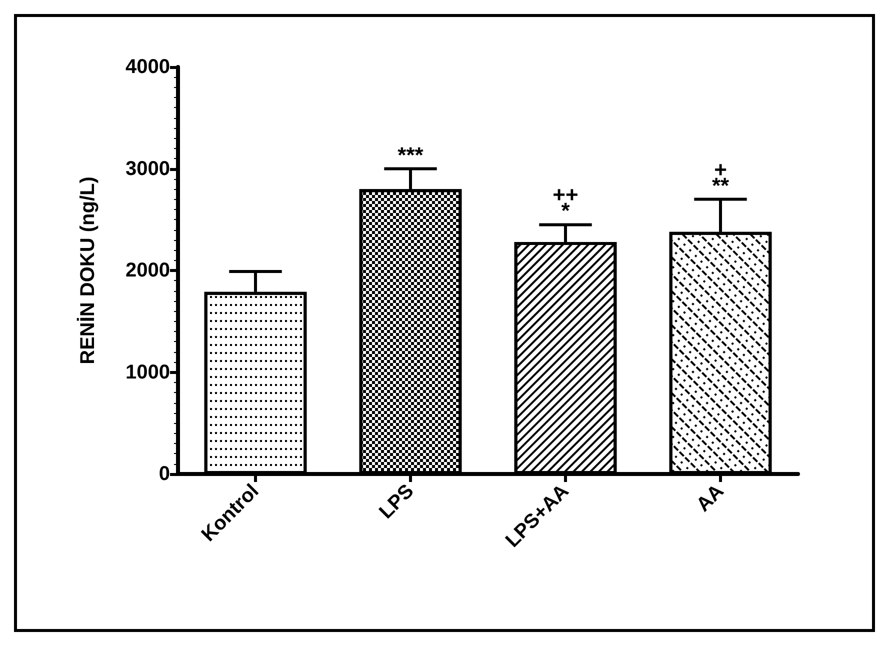 The image size is (893, 645). Describe the element at coordinates (148, 372) in the screenshot. I see `y-tick-label: 1000` at that location.